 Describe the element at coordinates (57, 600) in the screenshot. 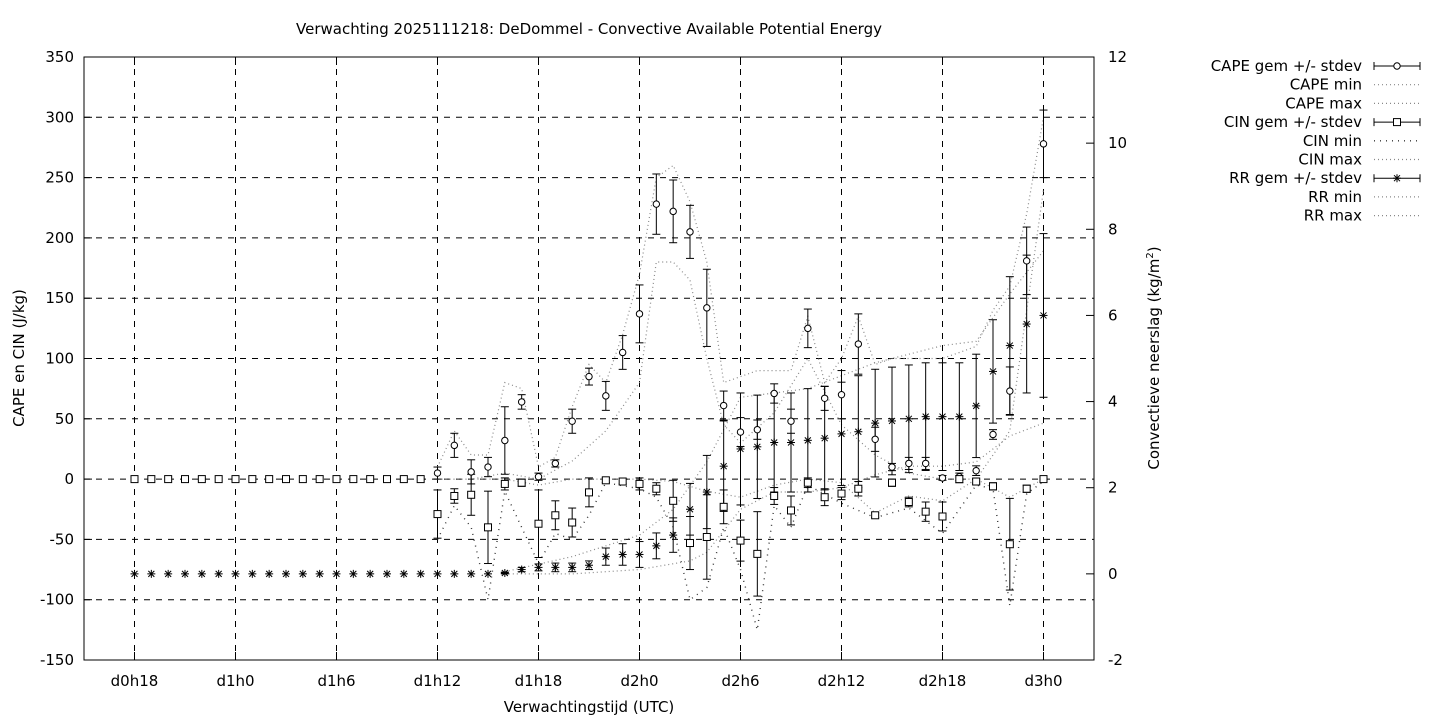

I see `y-tick-label: -100` at that location.